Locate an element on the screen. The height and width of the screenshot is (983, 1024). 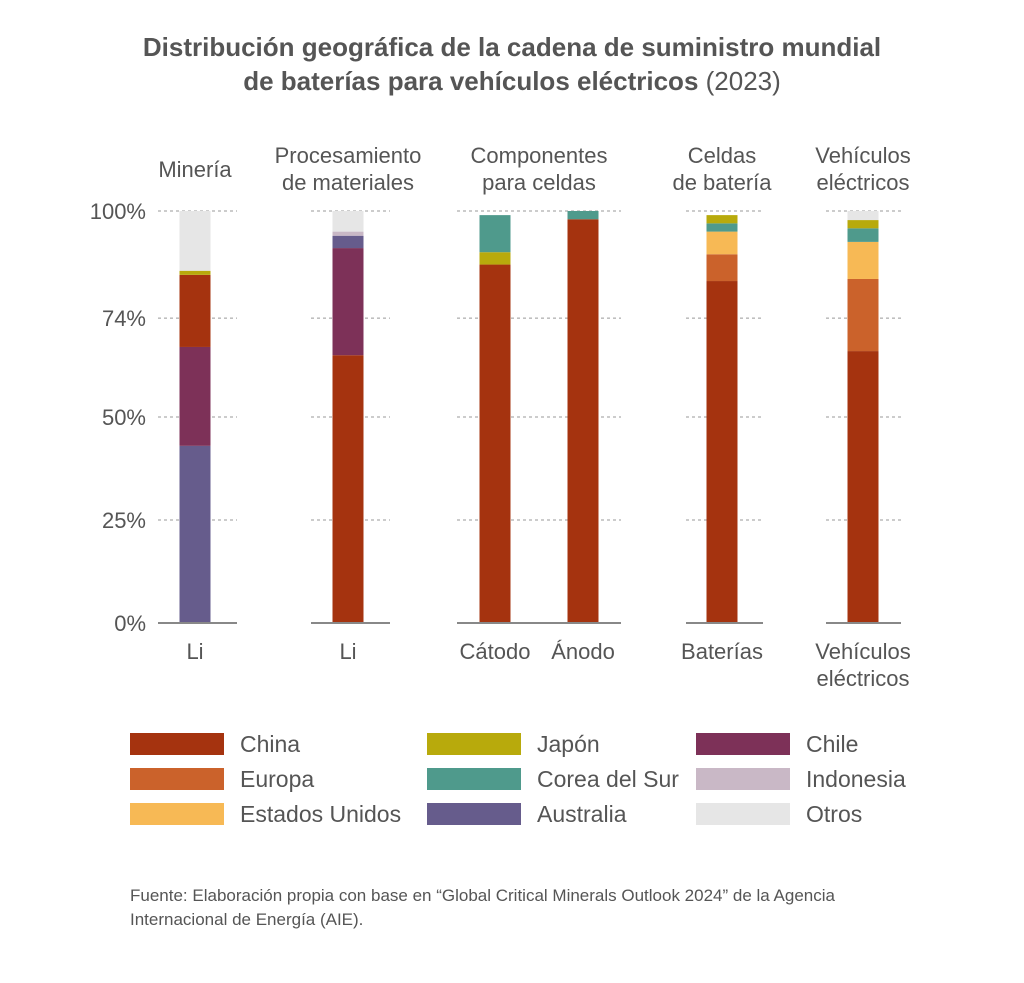
legend-item-europa: Europa is located at coordinates (222, 778).